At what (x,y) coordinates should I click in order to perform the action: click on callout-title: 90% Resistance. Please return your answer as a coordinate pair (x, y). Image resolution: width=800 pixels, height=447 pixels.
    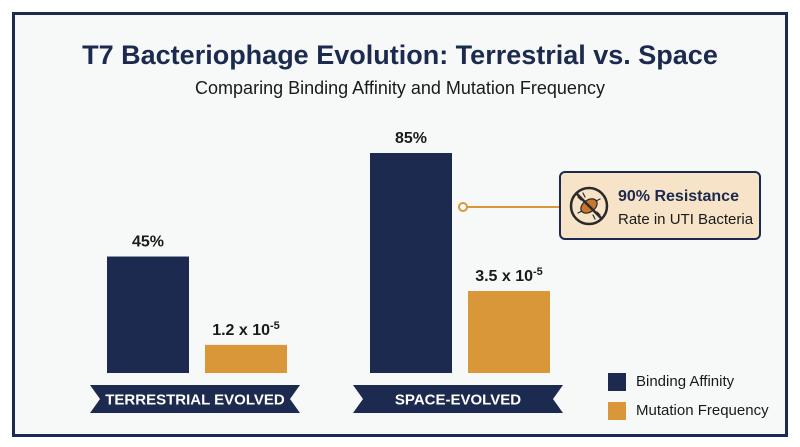
    Looking at the image, I should click on (678, 196).